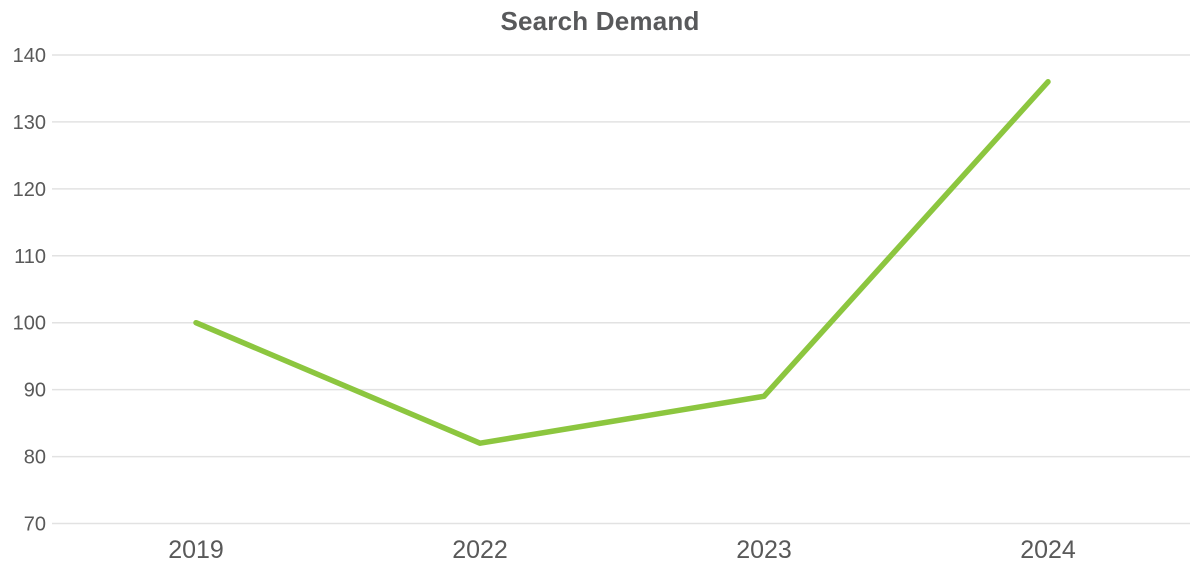 This screenshot has width=1200, height=573. I want to click on y-tick-label: 110, so click(30, 257).